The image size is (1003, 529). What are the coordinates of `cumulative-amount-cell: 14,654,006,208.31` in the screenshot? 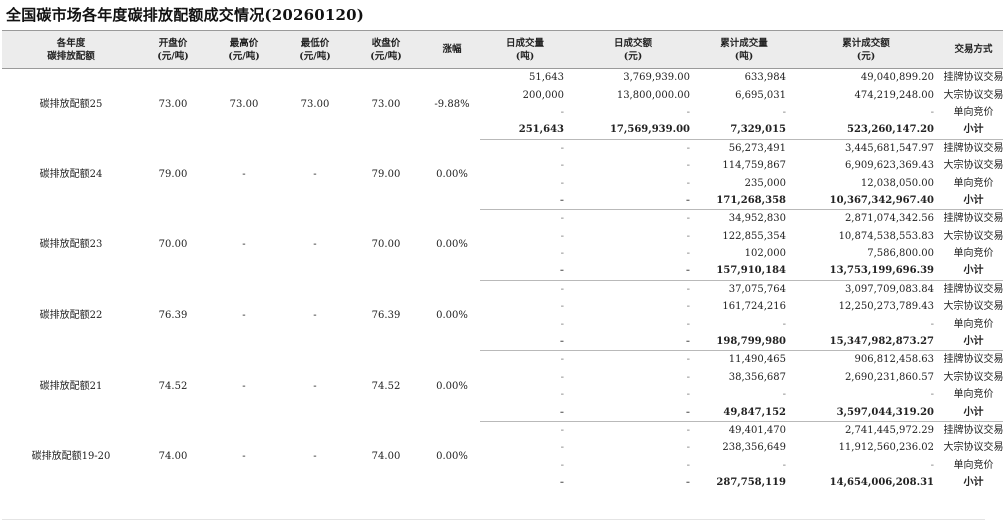 It's located at (881, 483).